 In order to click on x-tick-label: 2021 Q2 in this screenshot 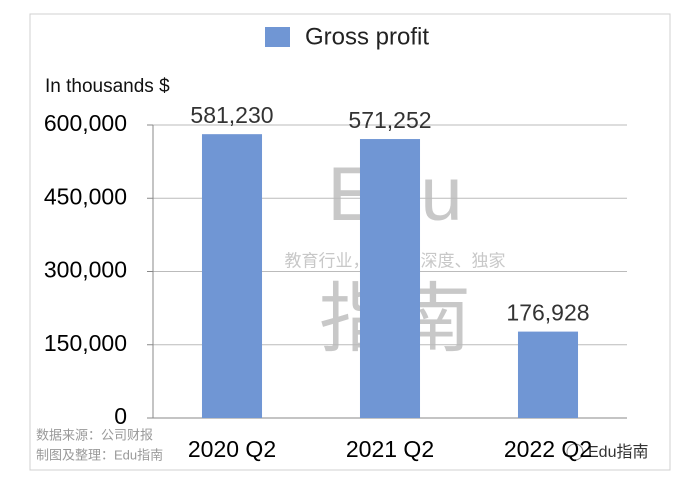, I will do `click(390, 449)`.